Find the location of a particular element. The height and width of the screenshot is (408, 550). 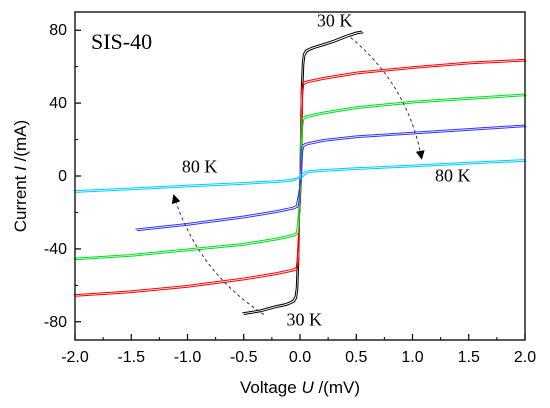

x-tick-label: -2.0 is located at coordinates (75, 357).